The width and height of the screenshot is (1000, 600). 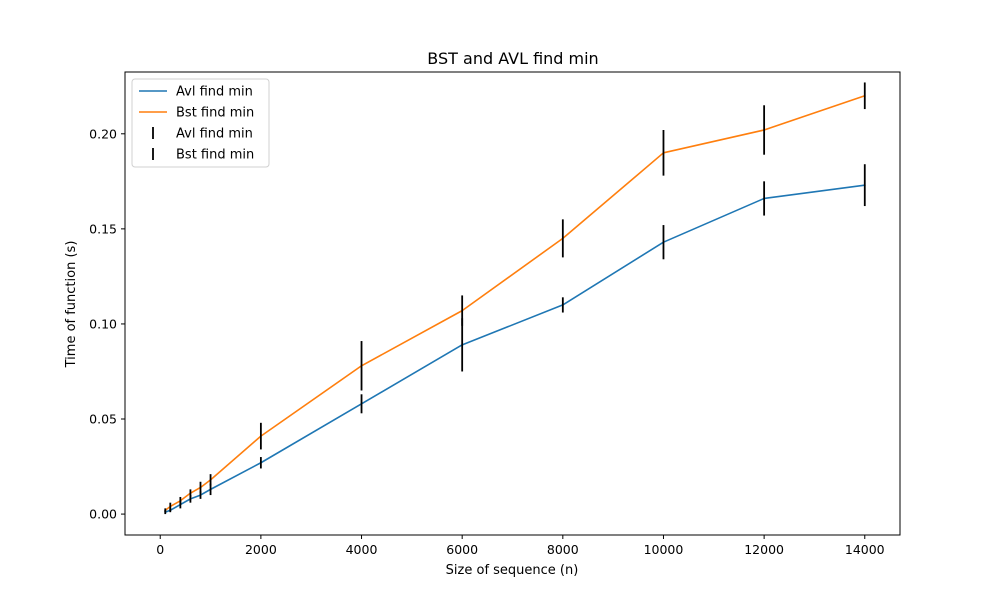 What do you see at coordinates (261, 549) in the screenshot?
I see `x-tick-label: 2000` at bounding box center [261, 549].